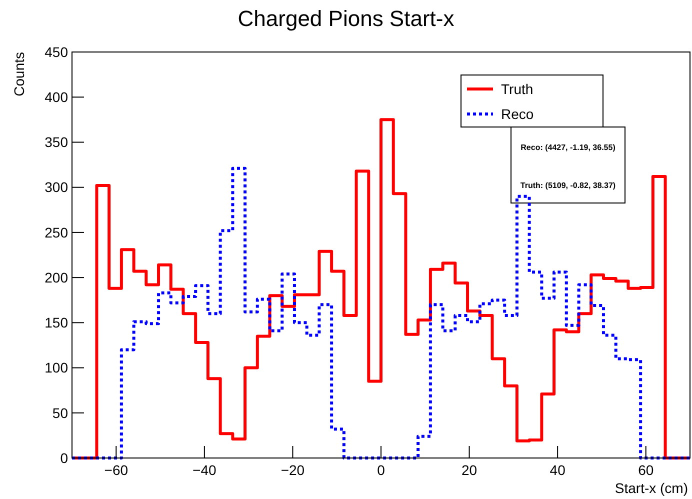 Image resolution: width=692 pixels, height=499 pixels. I want to click on annotation: Reco: (4427, -1.19, 36.55), so click(568, 147).